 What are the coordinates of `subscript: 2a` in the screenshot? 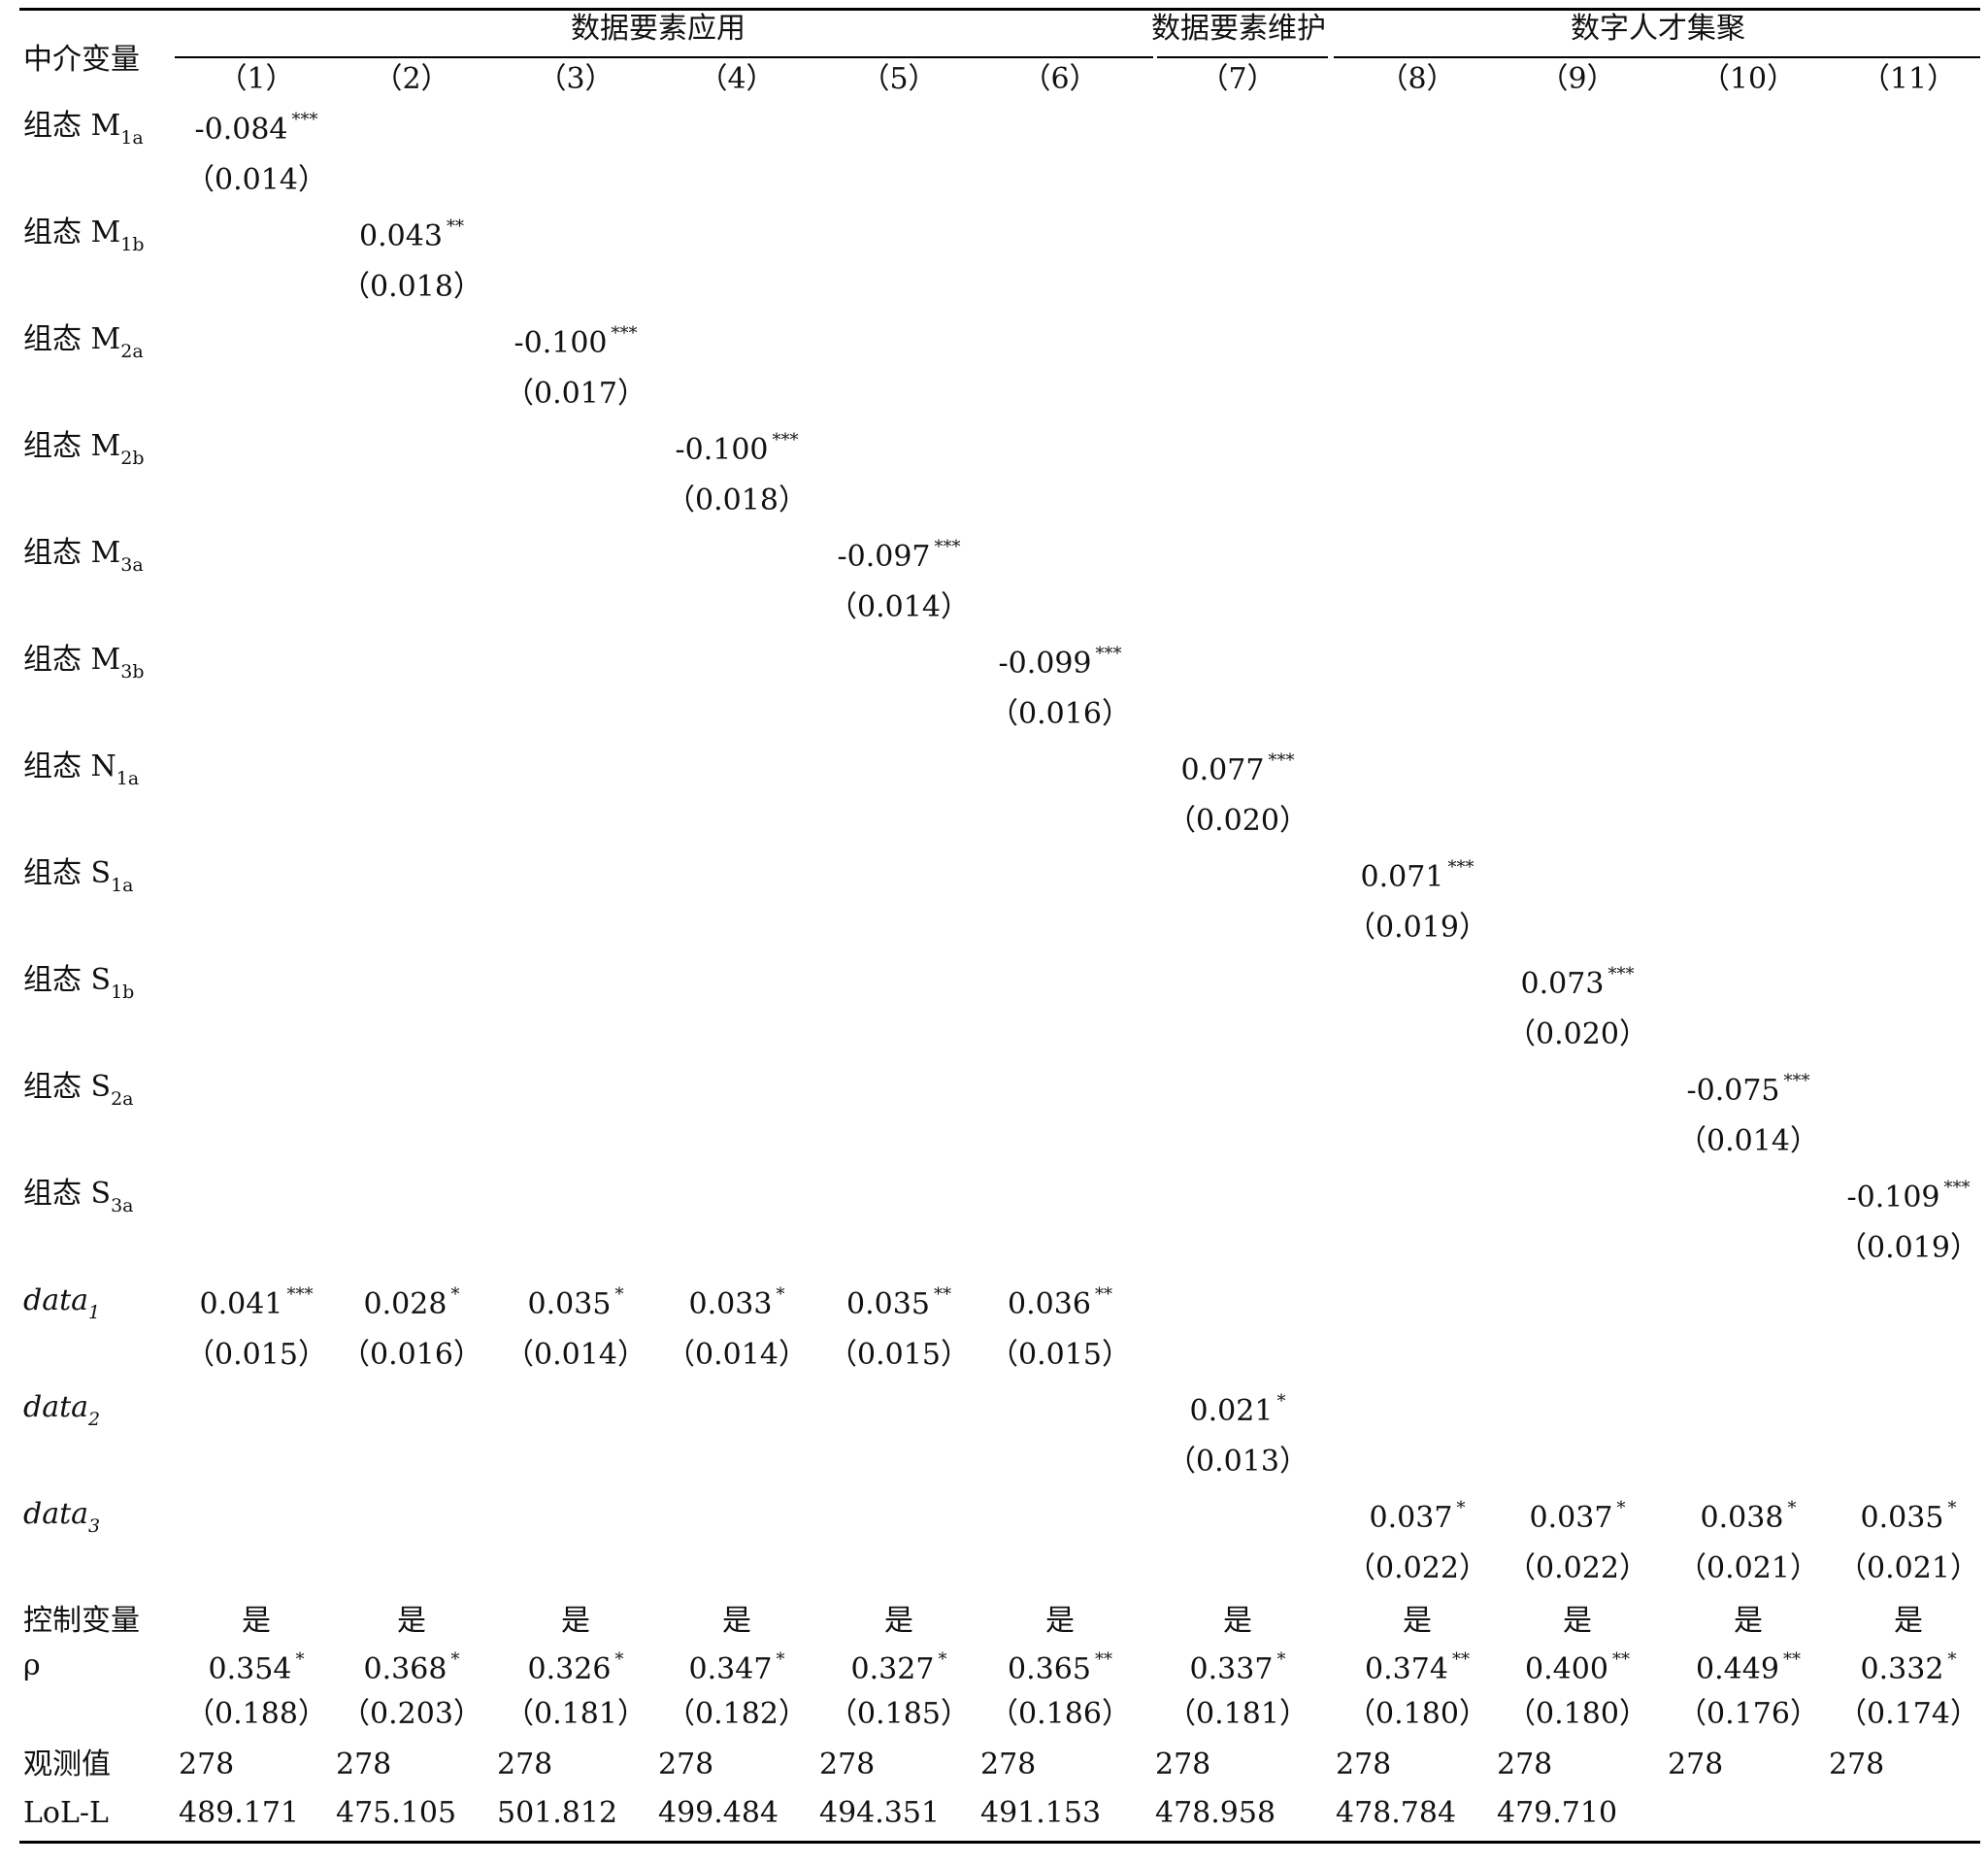 It's located at (123, 1099).